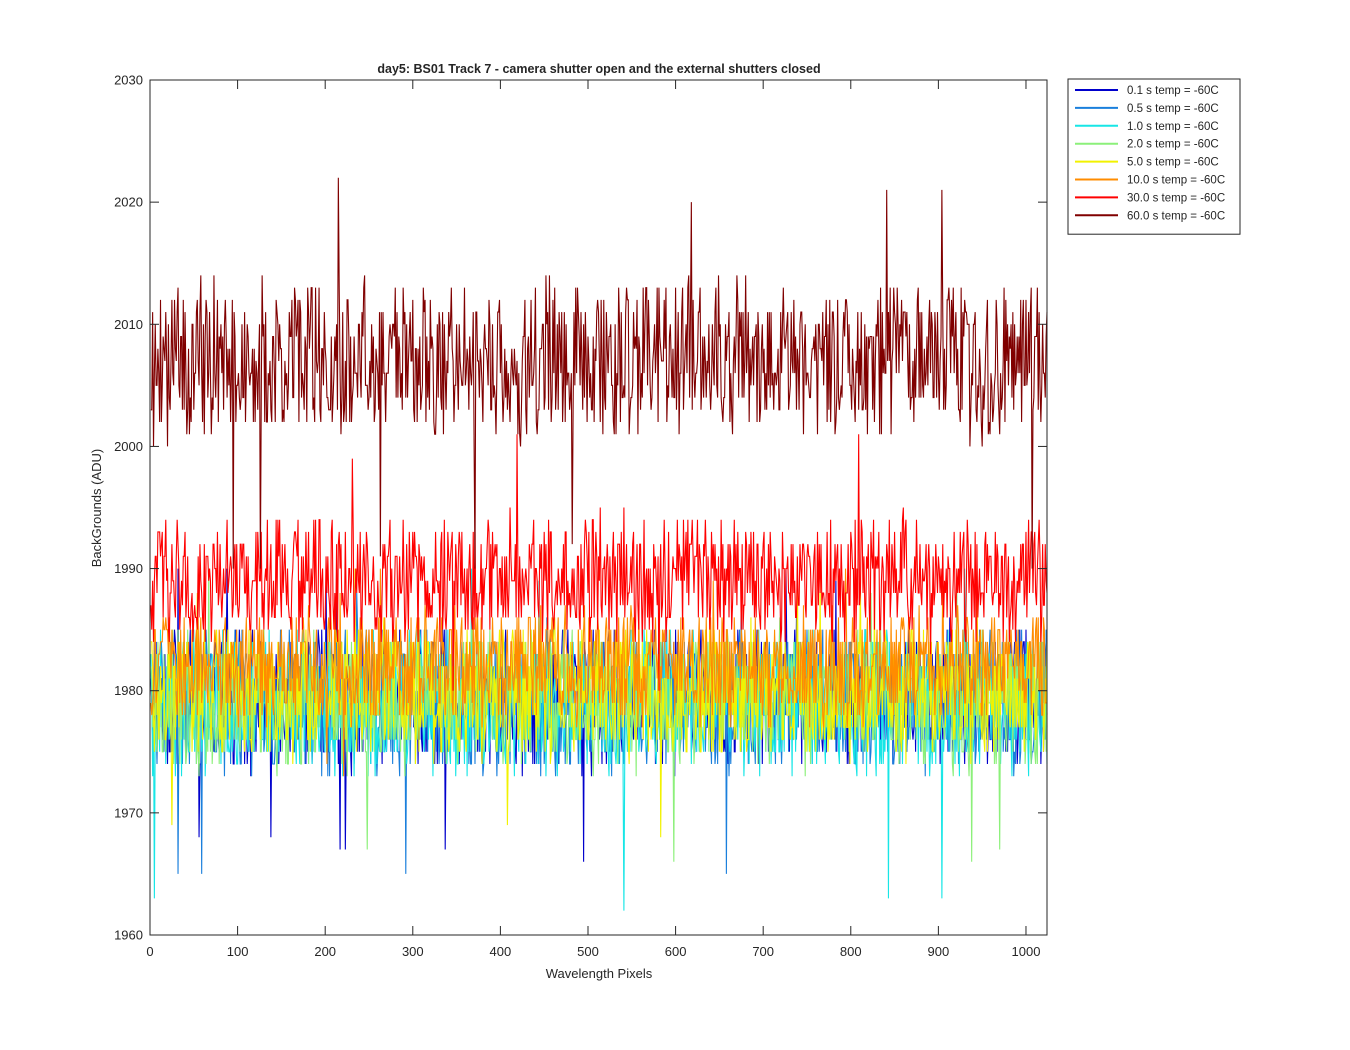 Image resolution: width=1350 pixels, height=1050 pixels. Describe the element at coordinates (1176, 198) in the screenshot. I see `legend-entry-6: 30.0 s temp = -60C` at that location.